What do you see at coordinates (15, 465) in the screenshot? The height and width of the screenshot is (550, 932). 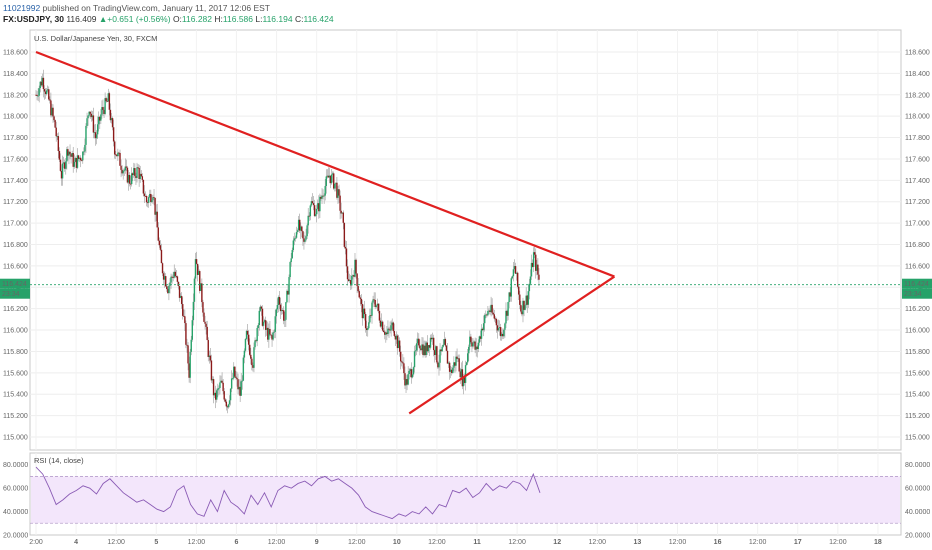 I see `rsi-tick-label: 80.0000` at bounding box center [15, 465].